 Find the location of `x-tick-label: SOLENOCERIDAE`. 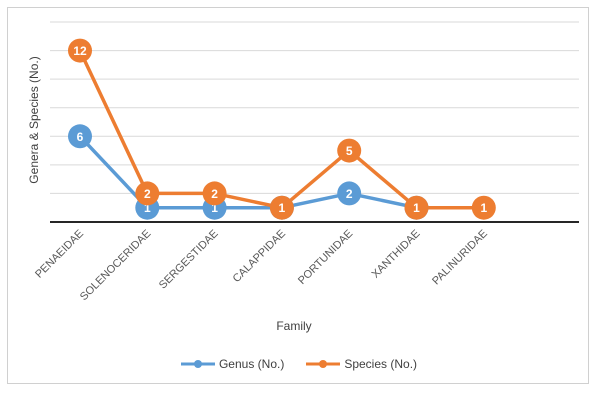

x-tick-label: SOLENOCERIDAE is located at coordinates (115, 265).